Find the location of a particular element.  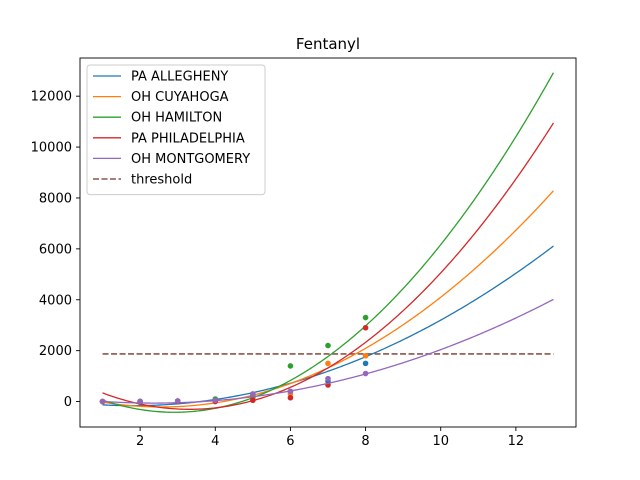

series-point-pa-allegheny is located at coordinates (365, 363).